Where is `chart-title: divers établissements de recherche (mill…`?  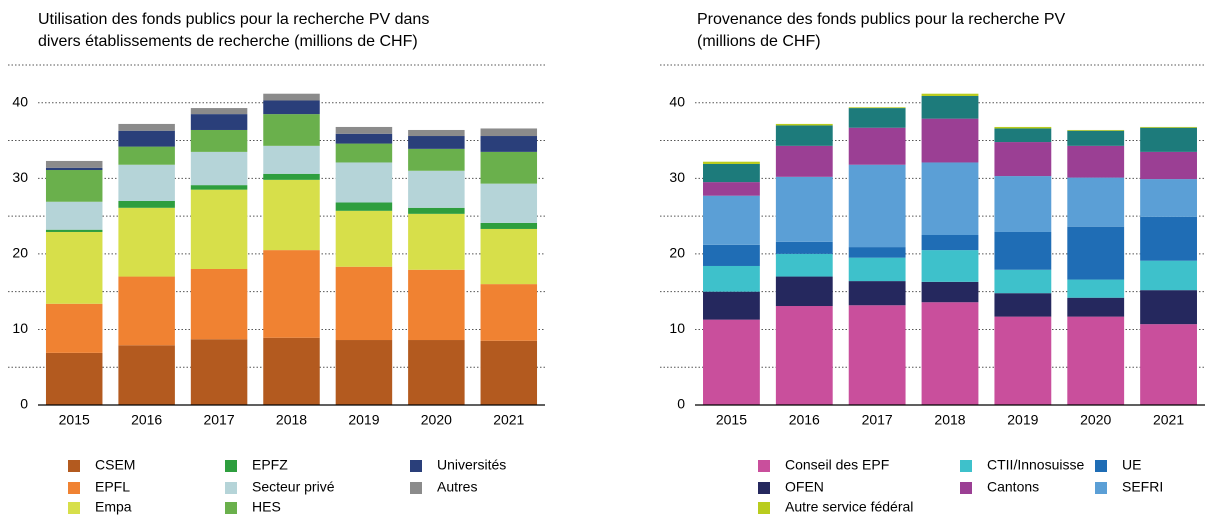 chart-title: divers établissements de recherche (mill… is located at coordinates (228, 41).